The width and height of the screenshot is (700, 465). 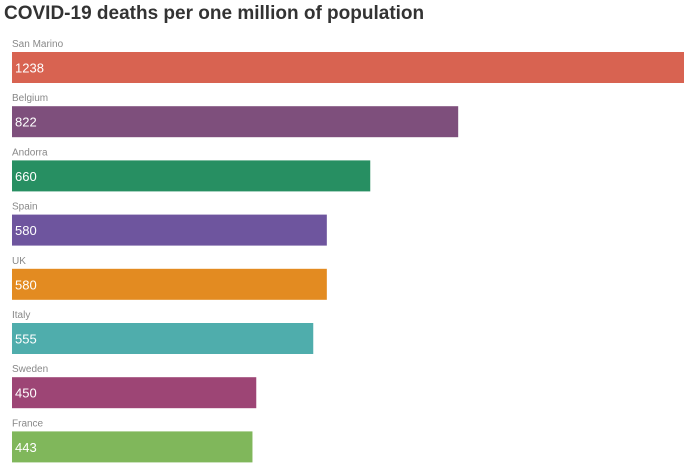 I want to click on value-label: 443, so click(x=26, y=447).